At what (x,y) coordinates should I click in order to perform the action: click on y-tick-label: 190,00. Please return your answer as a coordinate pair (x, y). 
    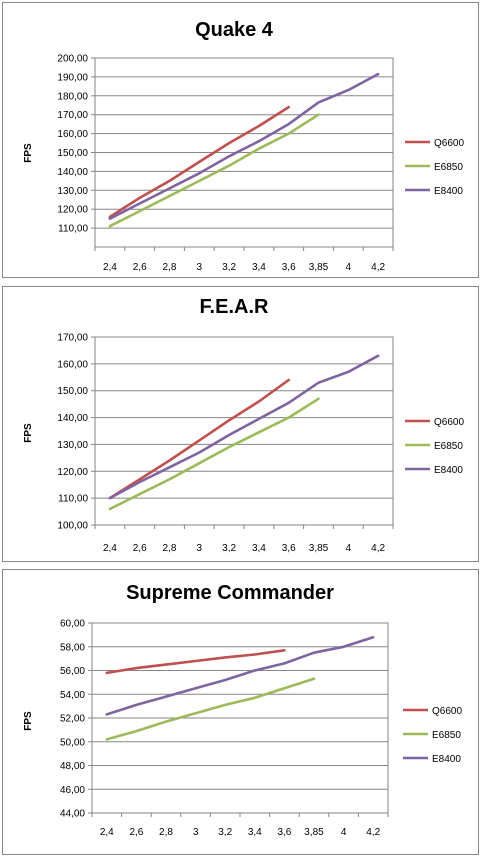
    Looking at the image, I should click on (72, 77).